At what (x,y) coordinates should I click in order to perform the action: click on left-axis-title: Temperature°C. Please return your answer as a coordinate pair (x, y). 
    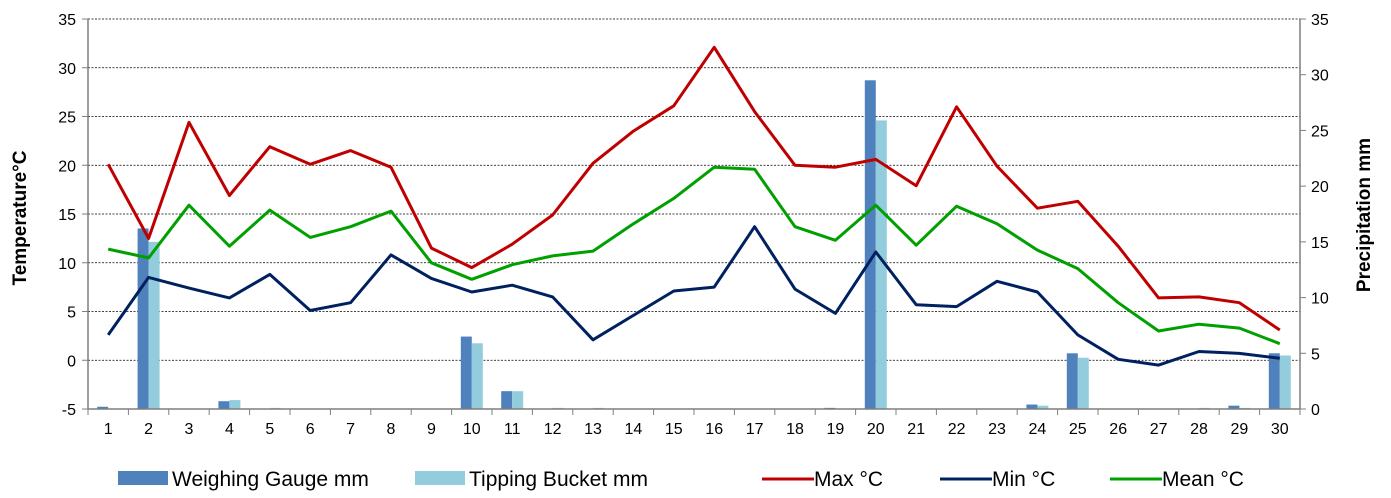
    Looking at the image, I should click on (20, 217).